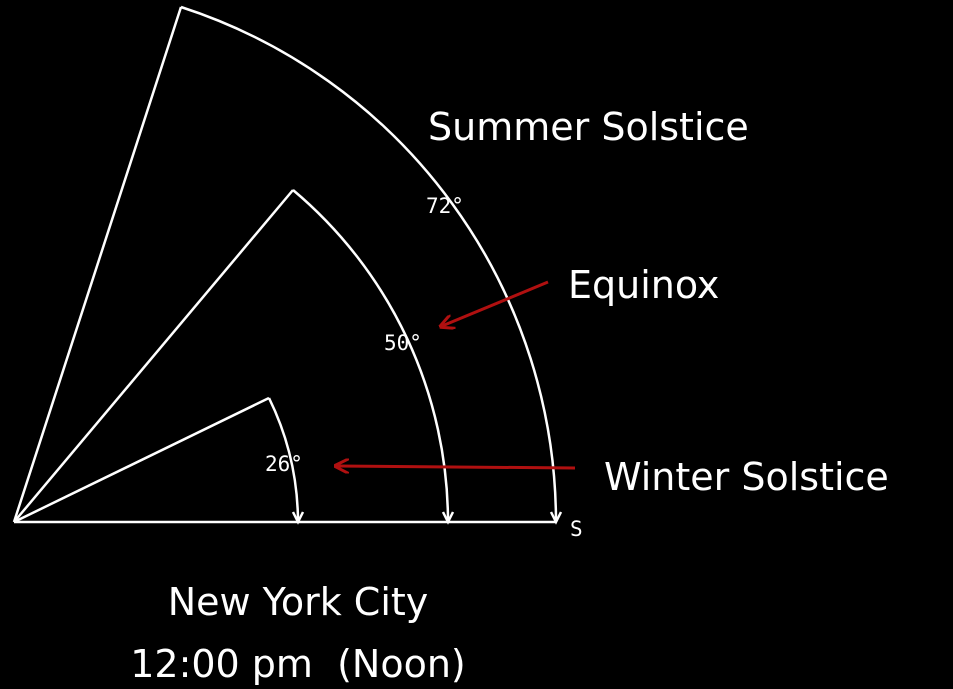 This screenshot has height=689, width=953. What do you see at coordinates (371, 356) in the screenshot?
I see `equinox-arc` at bounding box center [371, 356].